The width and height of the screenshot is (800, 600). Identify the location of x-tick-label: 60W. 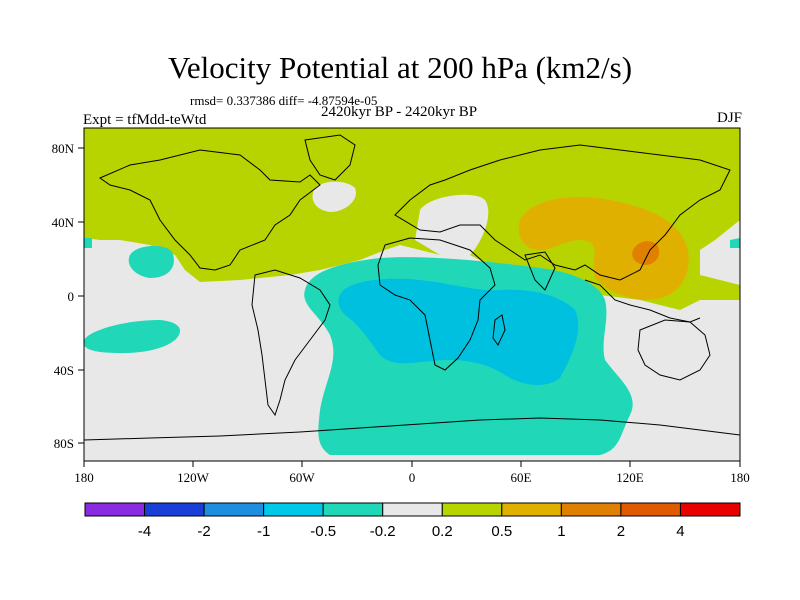
(302, 477).